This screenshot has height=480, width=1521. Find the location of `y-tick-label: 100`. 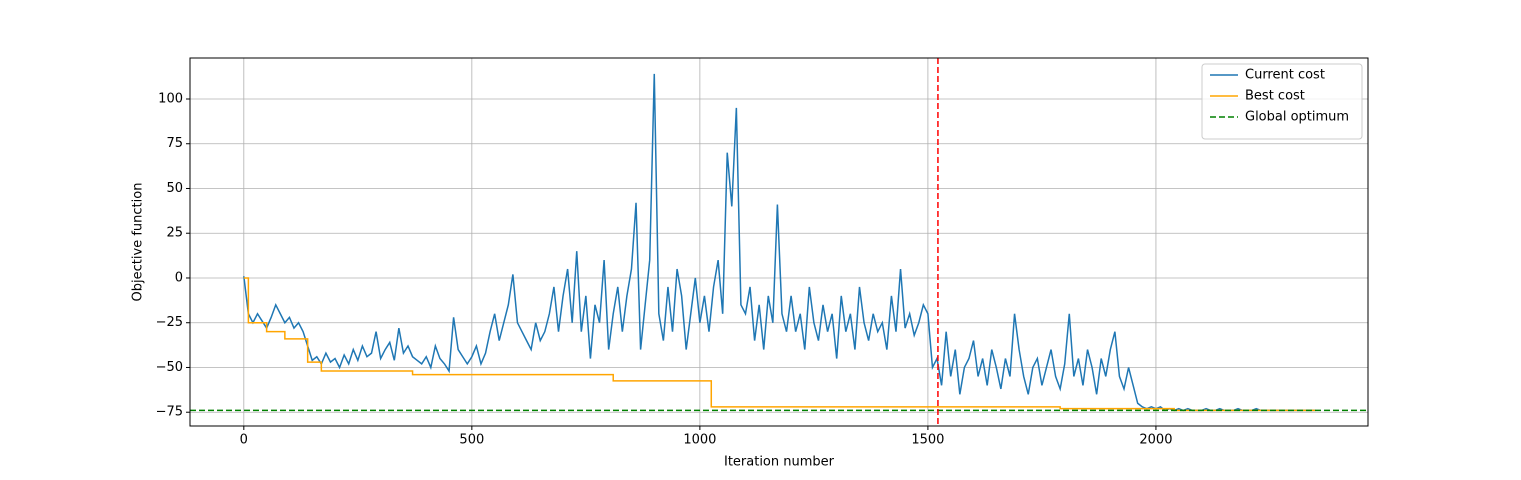

y-tick-label: 100 is located at coordinates (170, 98).